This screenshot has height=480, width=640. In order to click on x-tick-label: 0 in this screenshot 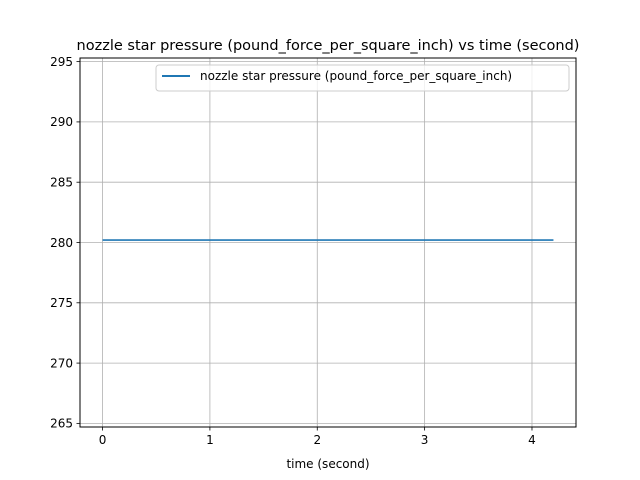, I will do `click(103, 440)`.